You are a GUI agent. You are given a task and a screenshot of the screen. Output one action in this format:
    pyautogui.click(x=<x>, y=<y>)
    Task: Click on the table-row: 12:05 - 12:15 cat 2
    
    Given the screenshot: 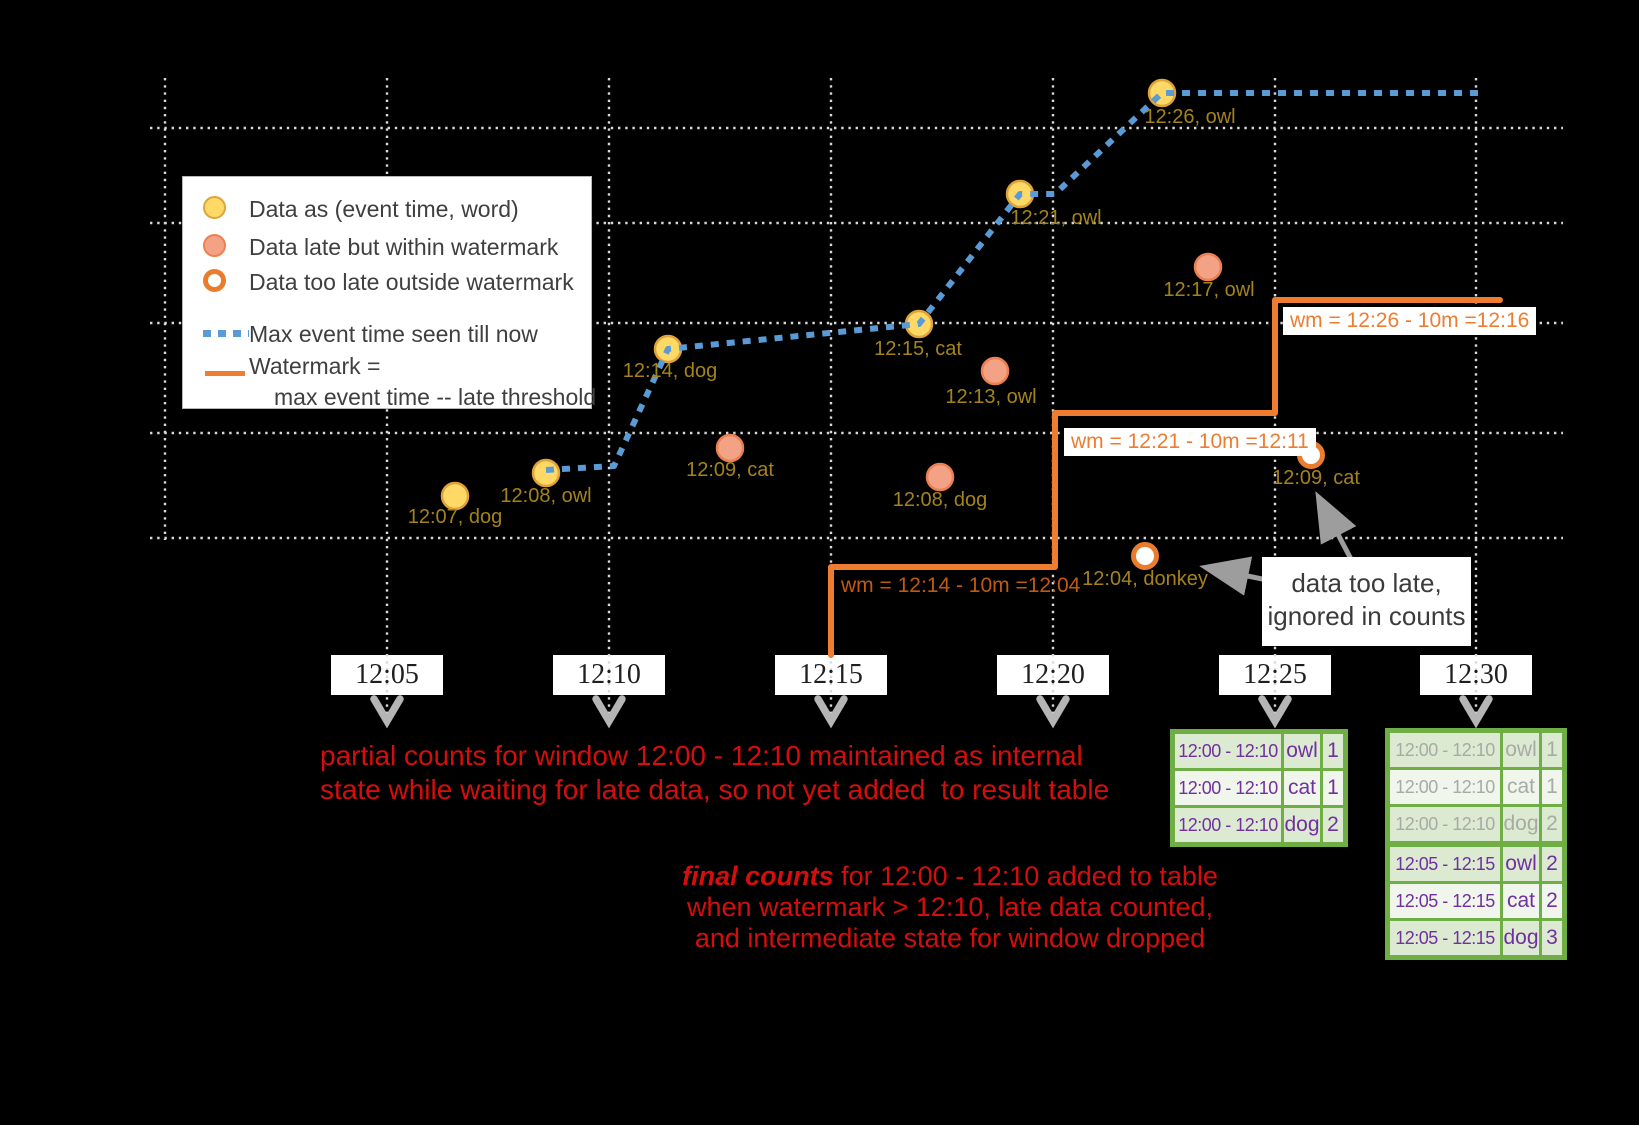 What is the action you would take?
    pyautogui.click(x=1476, y=901)
    